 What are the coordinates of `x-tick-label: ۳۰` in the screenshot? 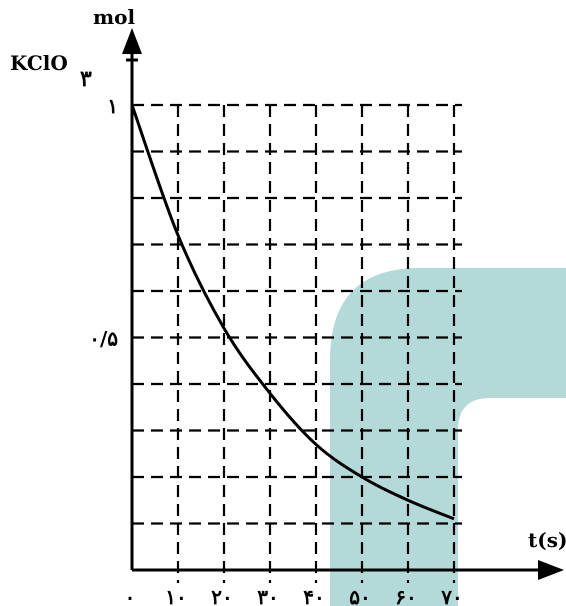 It's located at (267, 595).